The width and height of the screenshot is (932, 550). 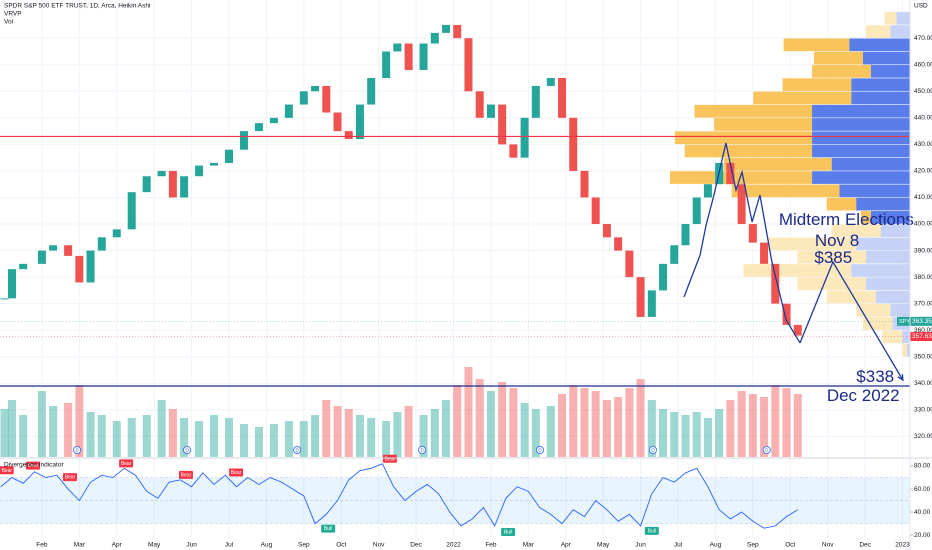 What do you see at coordinates (154, 545) in the screenshot?
I see `x-tick-label: May` at bounding box center [154, 545].